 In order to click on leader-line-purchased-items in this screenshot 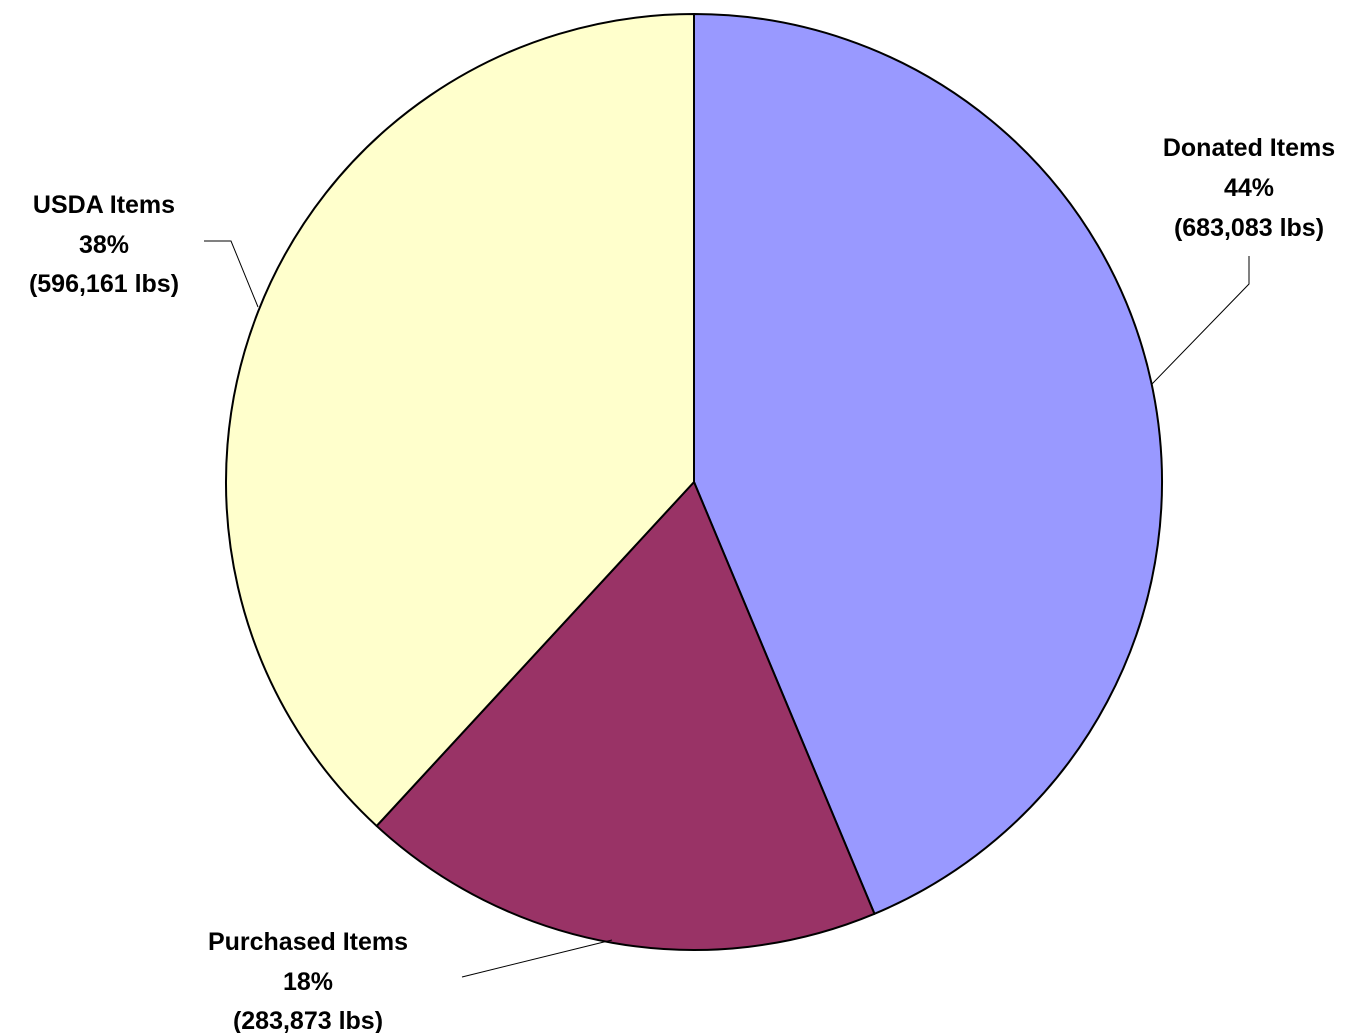, I will do `click(537, 958)`.